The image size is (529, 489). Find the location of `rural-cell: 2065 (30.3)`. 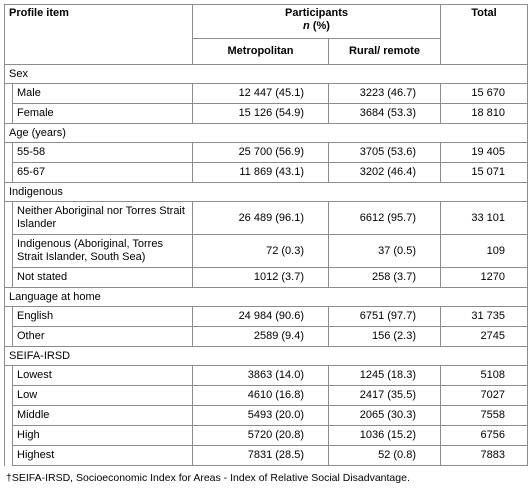

rural-cell: 2065 (30.3) is located at coordinates (384, 415).